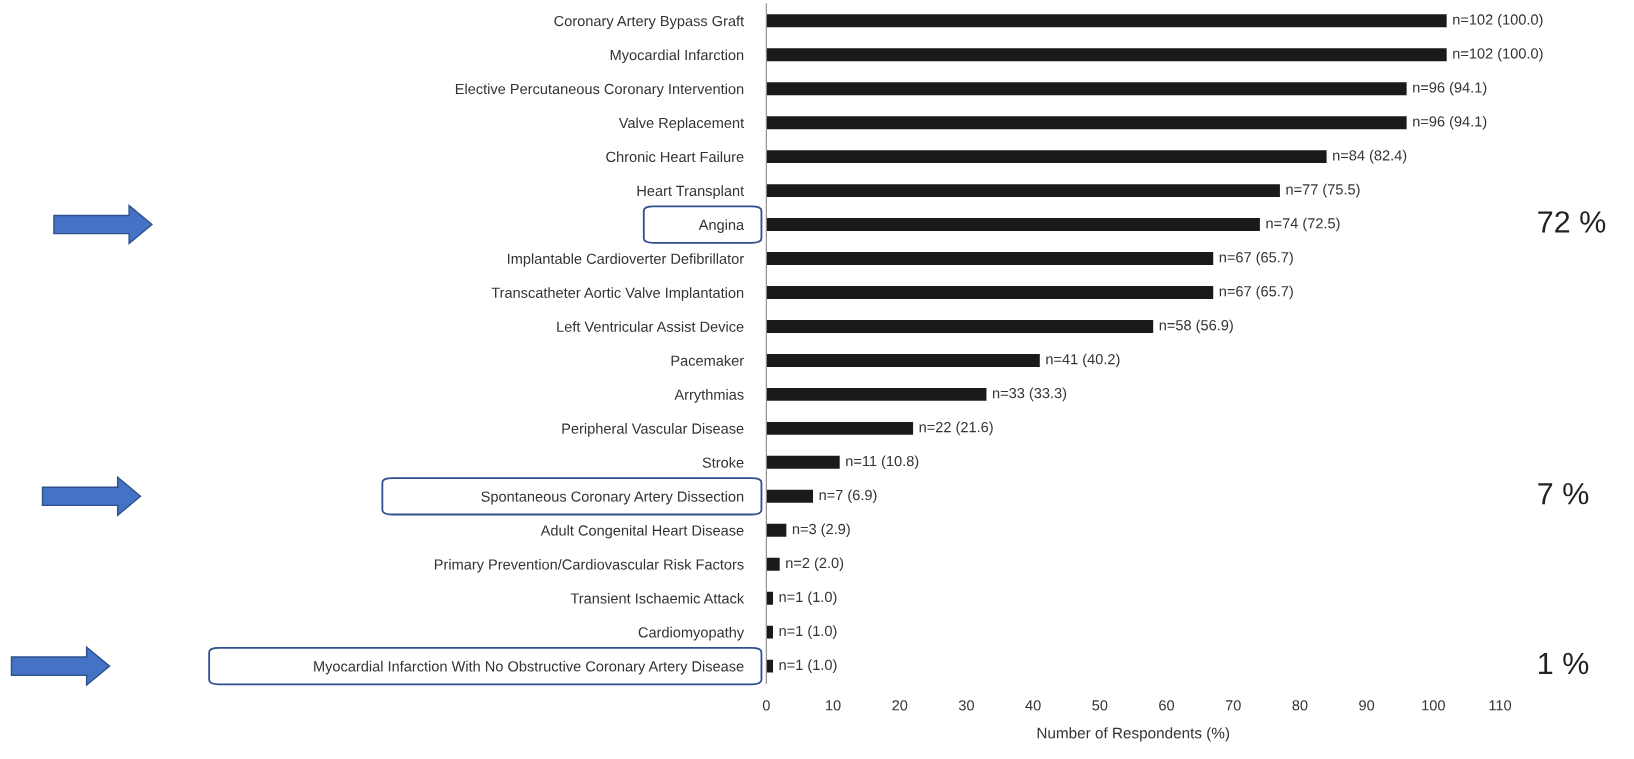  I want to click on y-tick-label: Transcatheter Aortic Valve Implantation, so click(617, 294).